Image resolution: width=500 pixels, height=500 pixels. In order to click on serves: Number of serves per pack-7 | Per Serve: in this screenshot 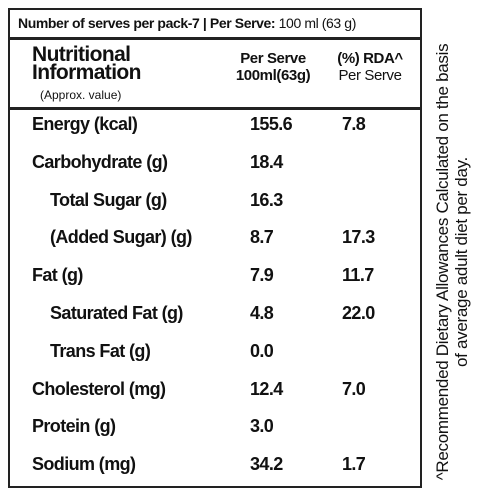, I will do `click(147, 23)`.